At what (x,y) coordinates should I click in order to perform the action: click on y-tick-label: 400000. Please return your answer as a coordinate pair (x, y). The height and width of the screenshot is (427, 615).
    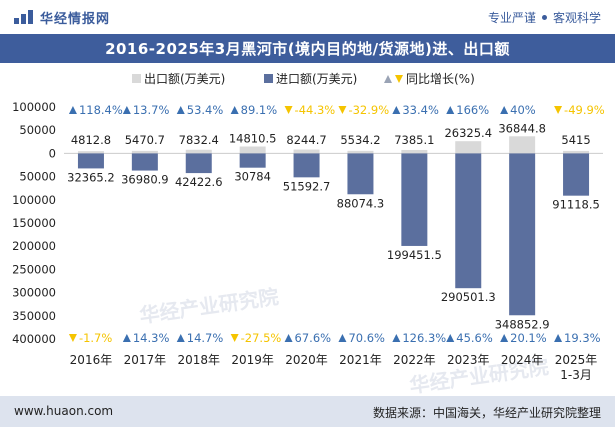
    Looking at the image, I should click on (34, 339).